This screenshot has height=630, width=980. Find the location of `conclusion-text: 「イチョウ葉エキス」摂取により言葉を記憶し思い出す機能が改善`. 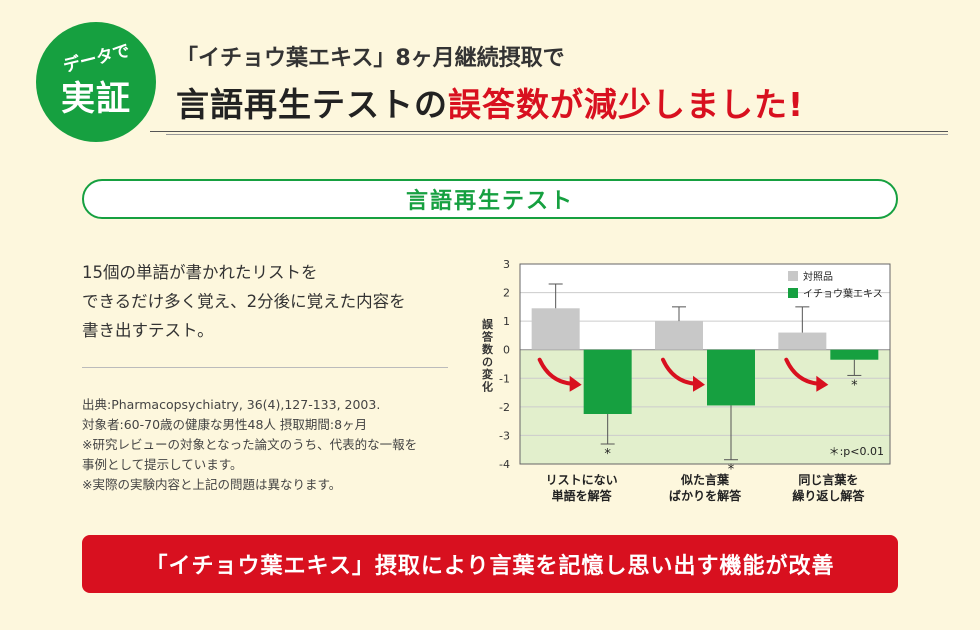

conclusion-text: 「イチョウ葉エキス」摂取により言葉を記憶し思い出す機能が改善 is located at coordinates (490, 566).